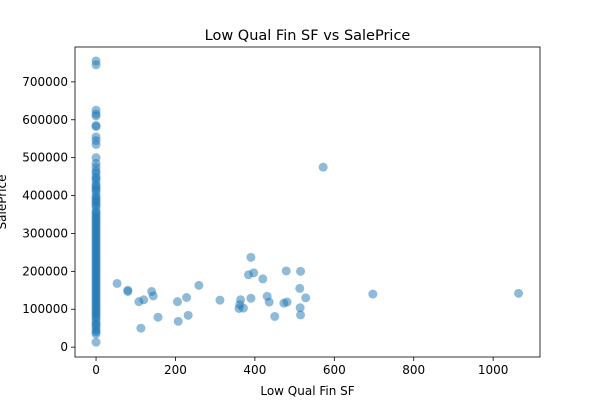 This screenshot has height=404, width=600. I want to click on chart-title: Low Qual Fin SF vs SalePrice, so click(308, 36).